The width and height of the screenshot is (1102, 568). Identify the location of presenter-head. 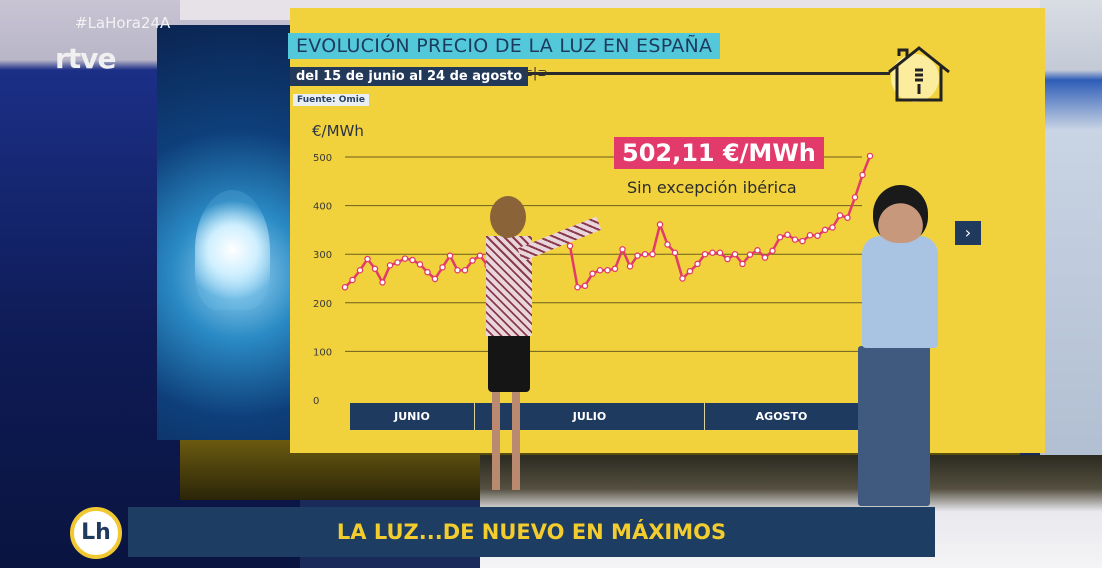
(508, 217).